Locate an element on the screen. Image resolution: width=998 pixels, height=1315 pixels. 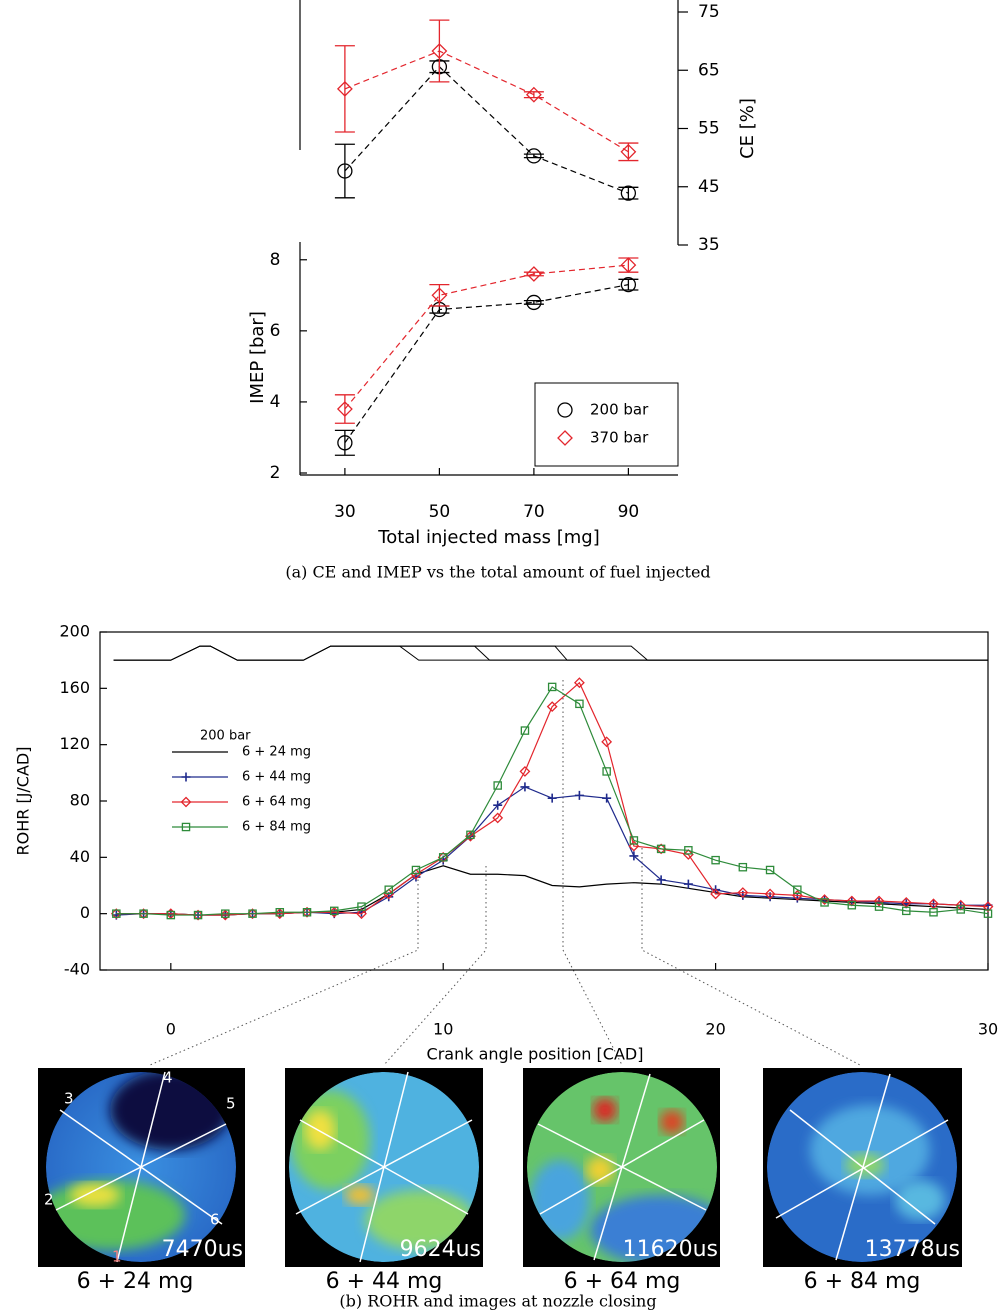
spray-label: 2 is located at coordinates (49, 1200).